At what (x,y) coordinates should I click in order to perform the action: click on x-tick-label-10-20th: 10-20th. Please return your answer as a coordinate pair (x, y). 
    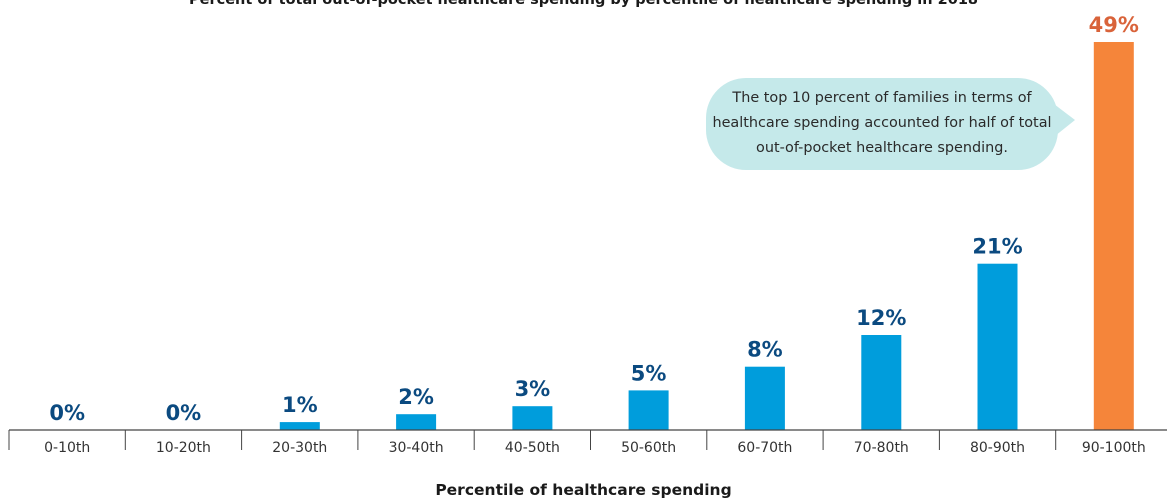
    Looking at the image, I should click on (183, 448).